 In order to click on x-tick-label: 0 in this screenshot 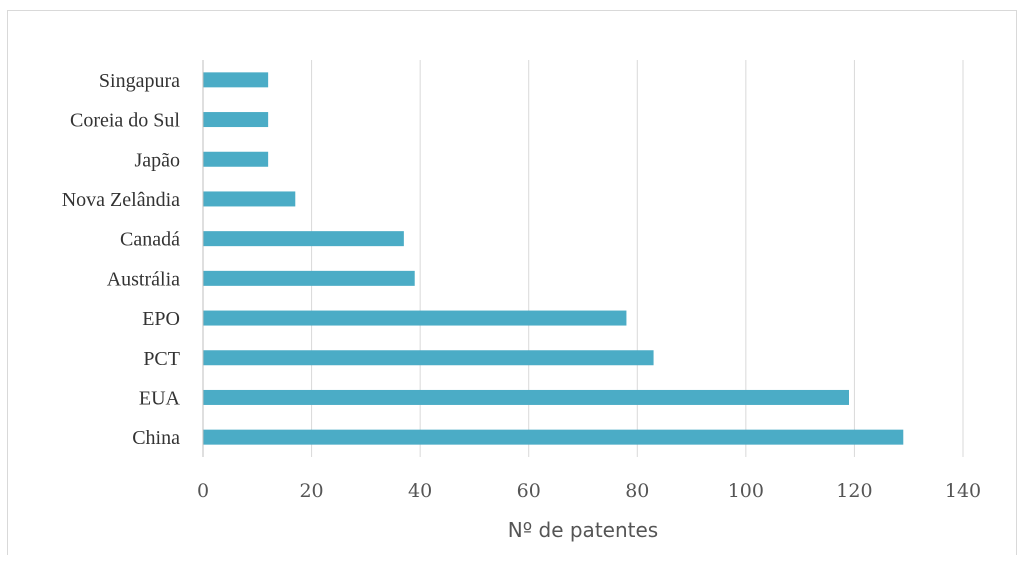, I will do `click(203, 491)`.